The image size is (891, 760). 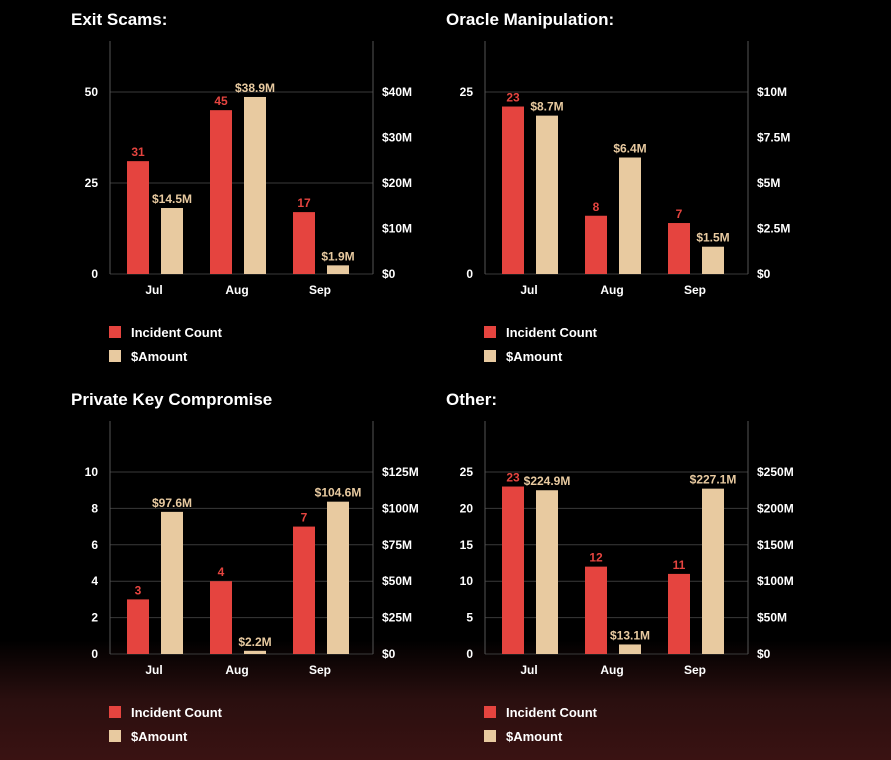 I want to click on right-axis-tick-label: $50M, so click(x=772, y=618).